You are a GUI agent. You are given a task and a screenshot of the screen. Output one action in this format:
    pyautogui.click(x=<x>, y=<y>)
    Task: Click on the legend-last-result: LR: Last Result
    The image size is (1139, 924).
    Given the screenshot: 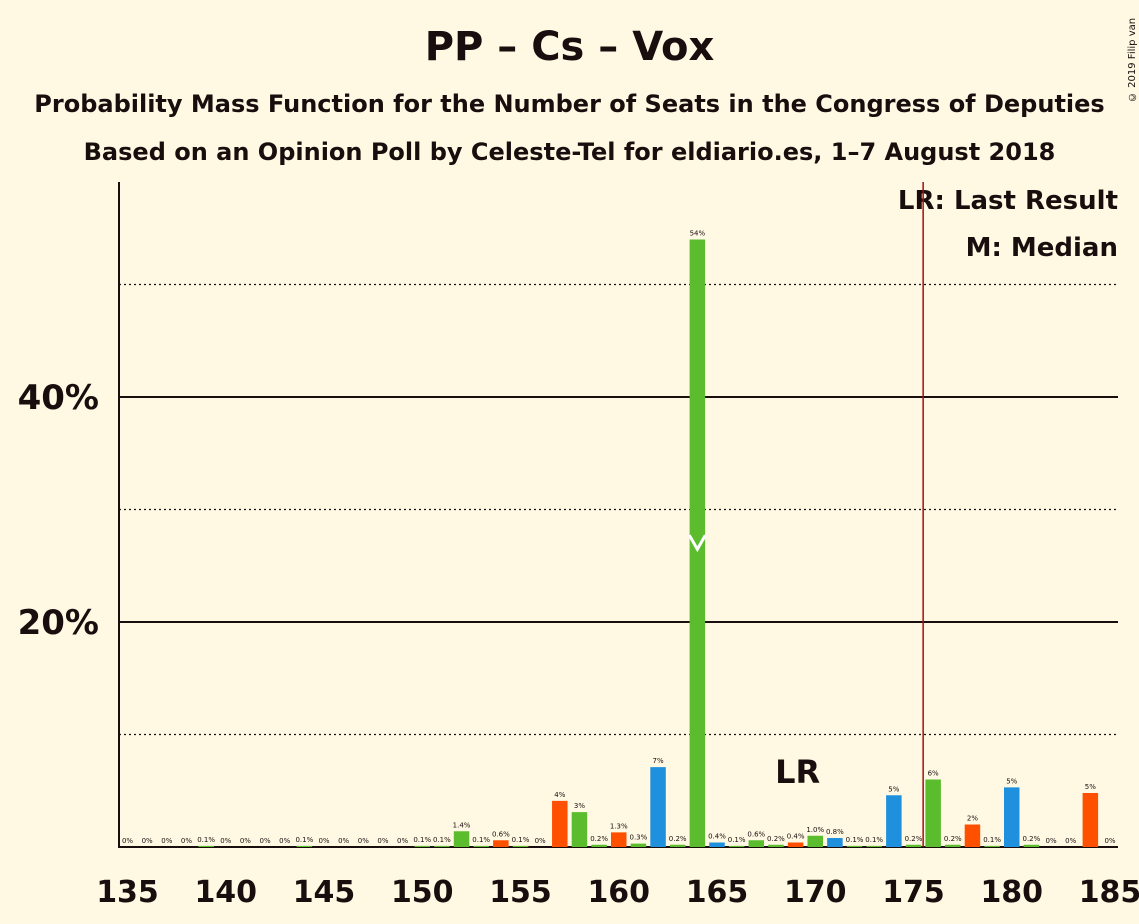 What is the action you would take?
    pyautogui.click(x=1007, y=201)
    